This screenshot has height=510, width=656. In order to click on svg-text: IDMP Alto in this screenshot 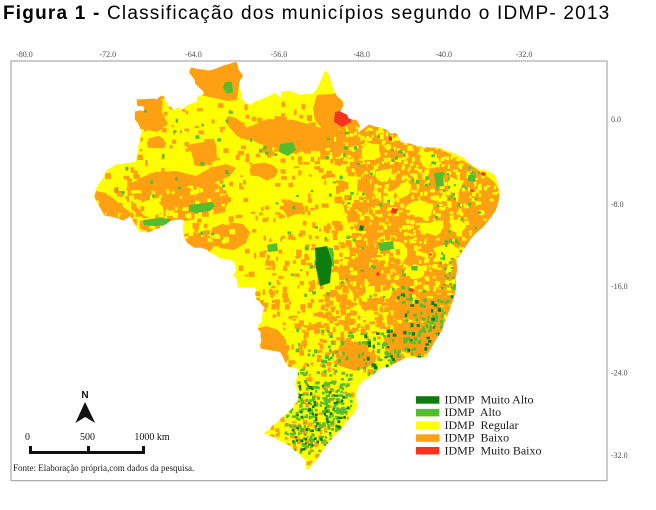, I will do `click(473, 412)`.